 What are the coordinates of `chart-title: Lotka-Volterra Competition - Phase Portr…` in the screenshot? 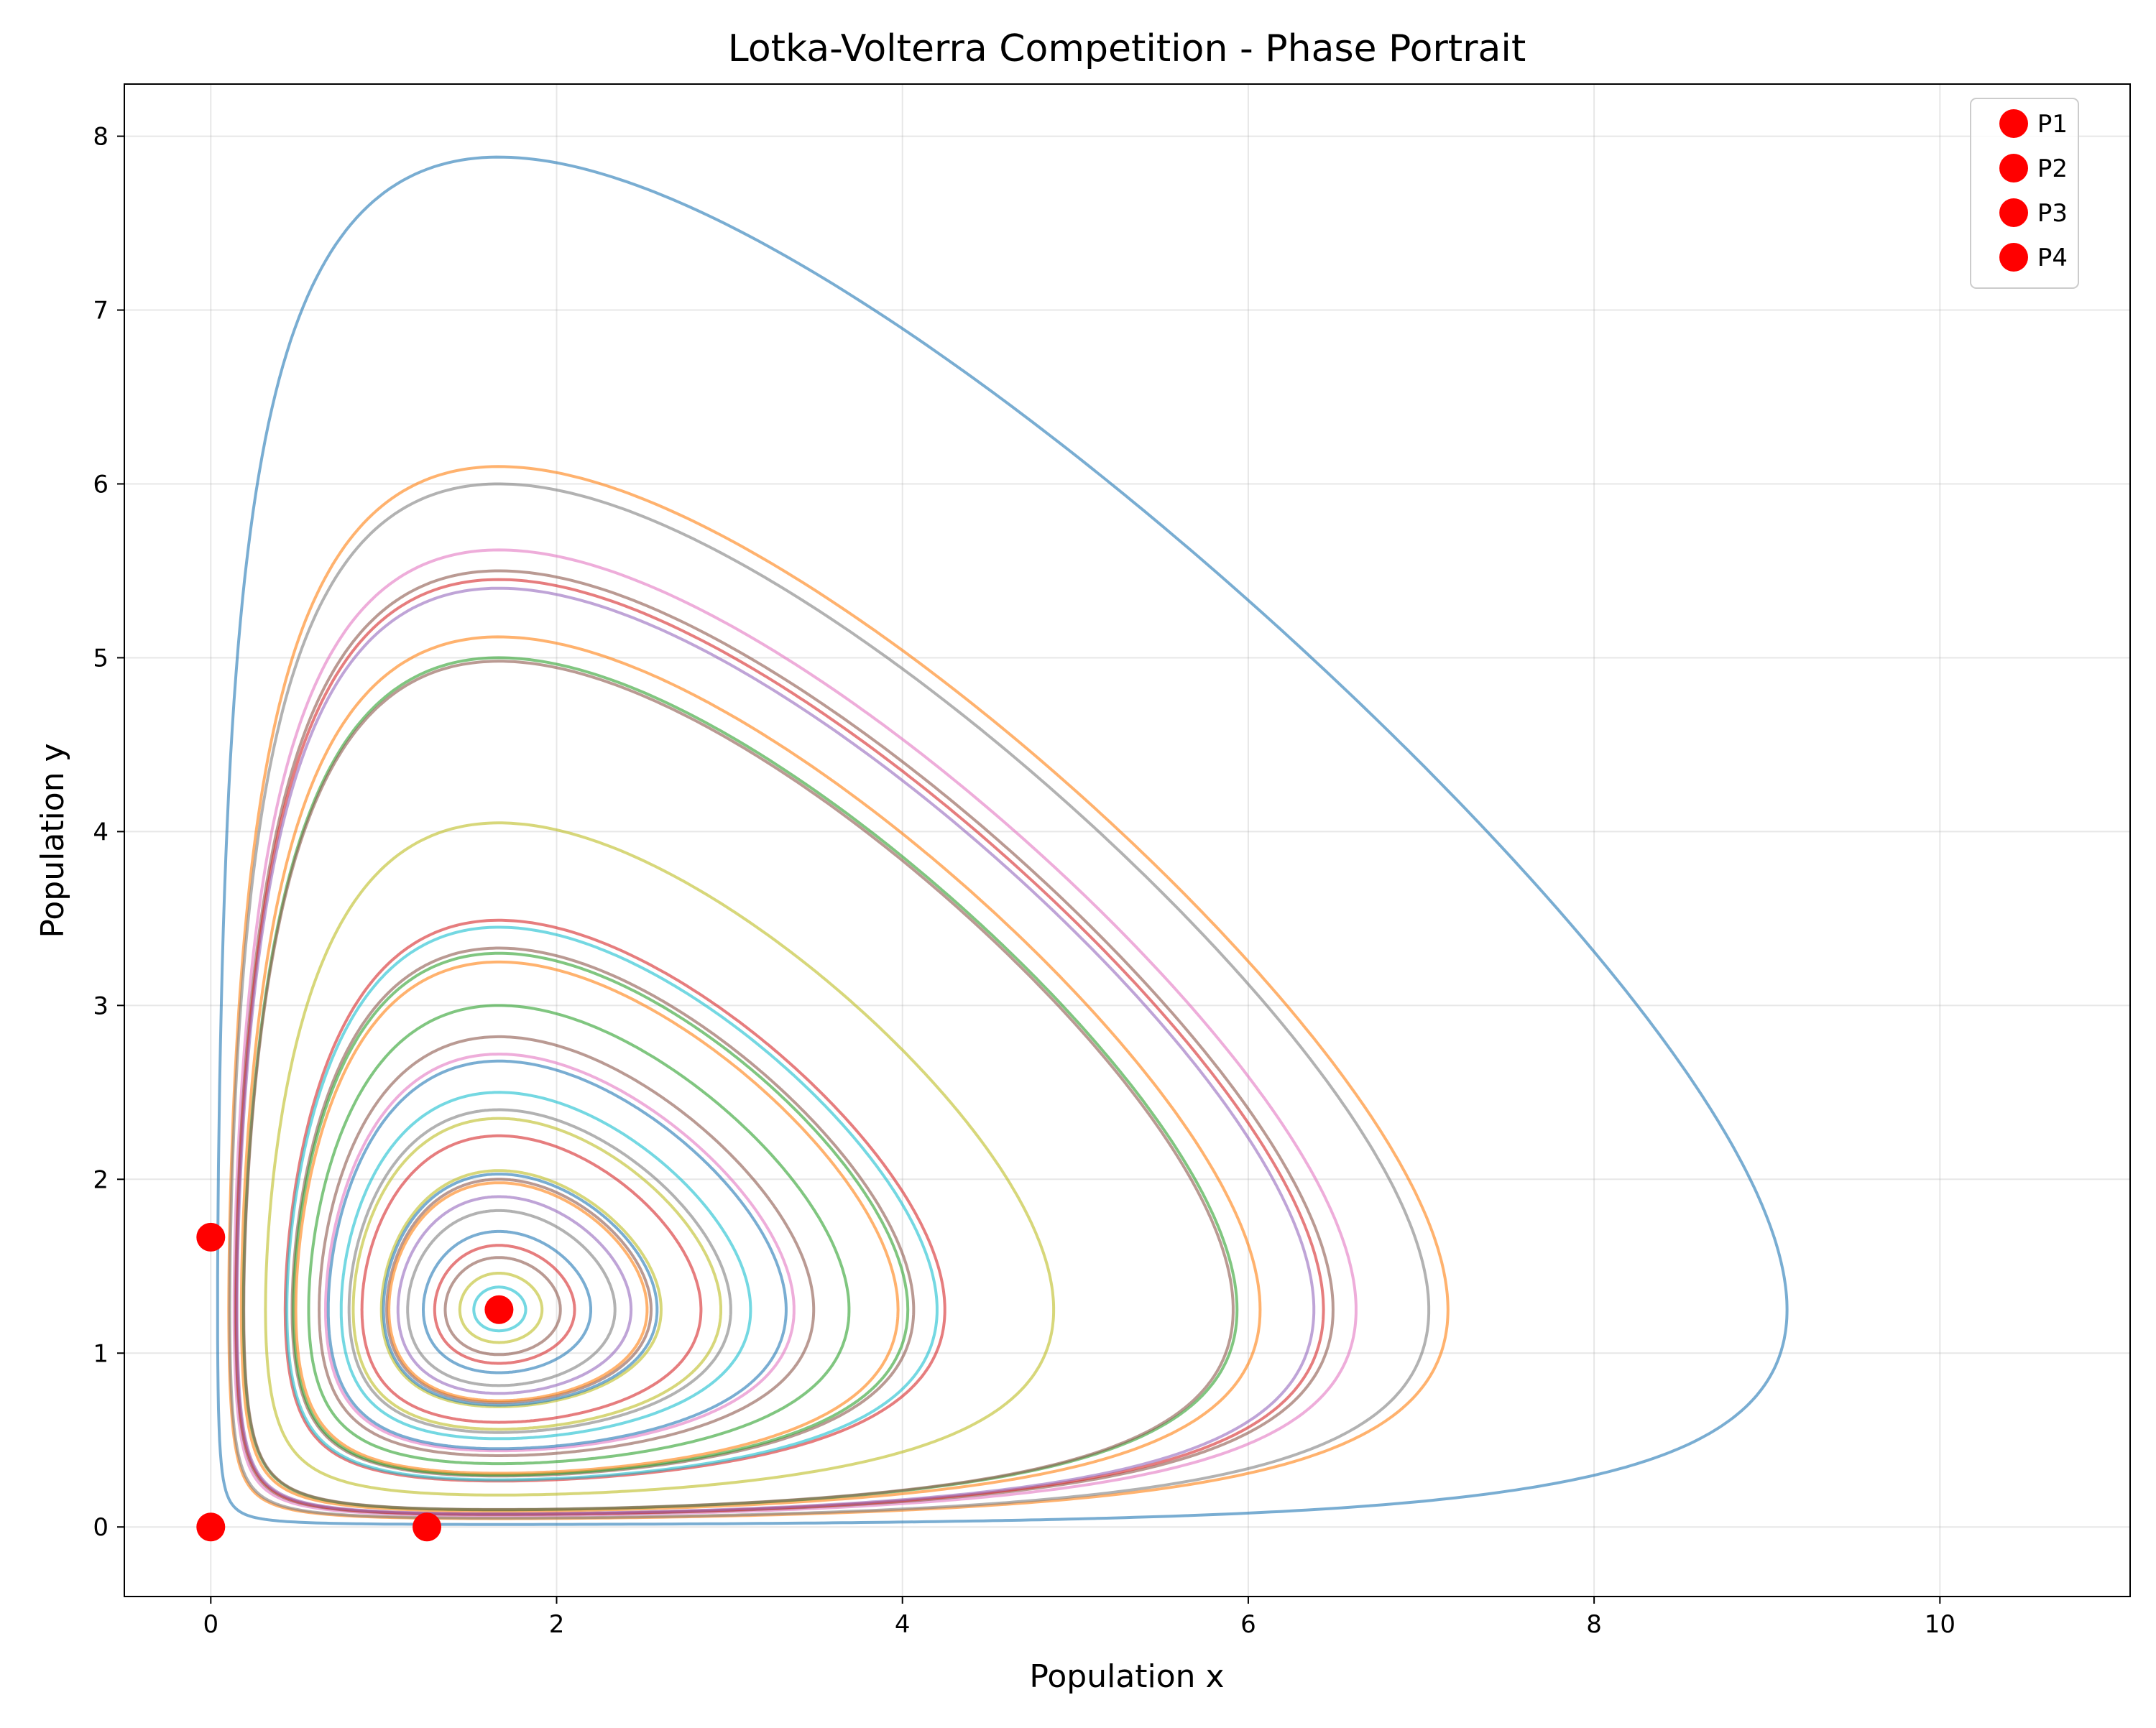 It's located at (1127, 49).